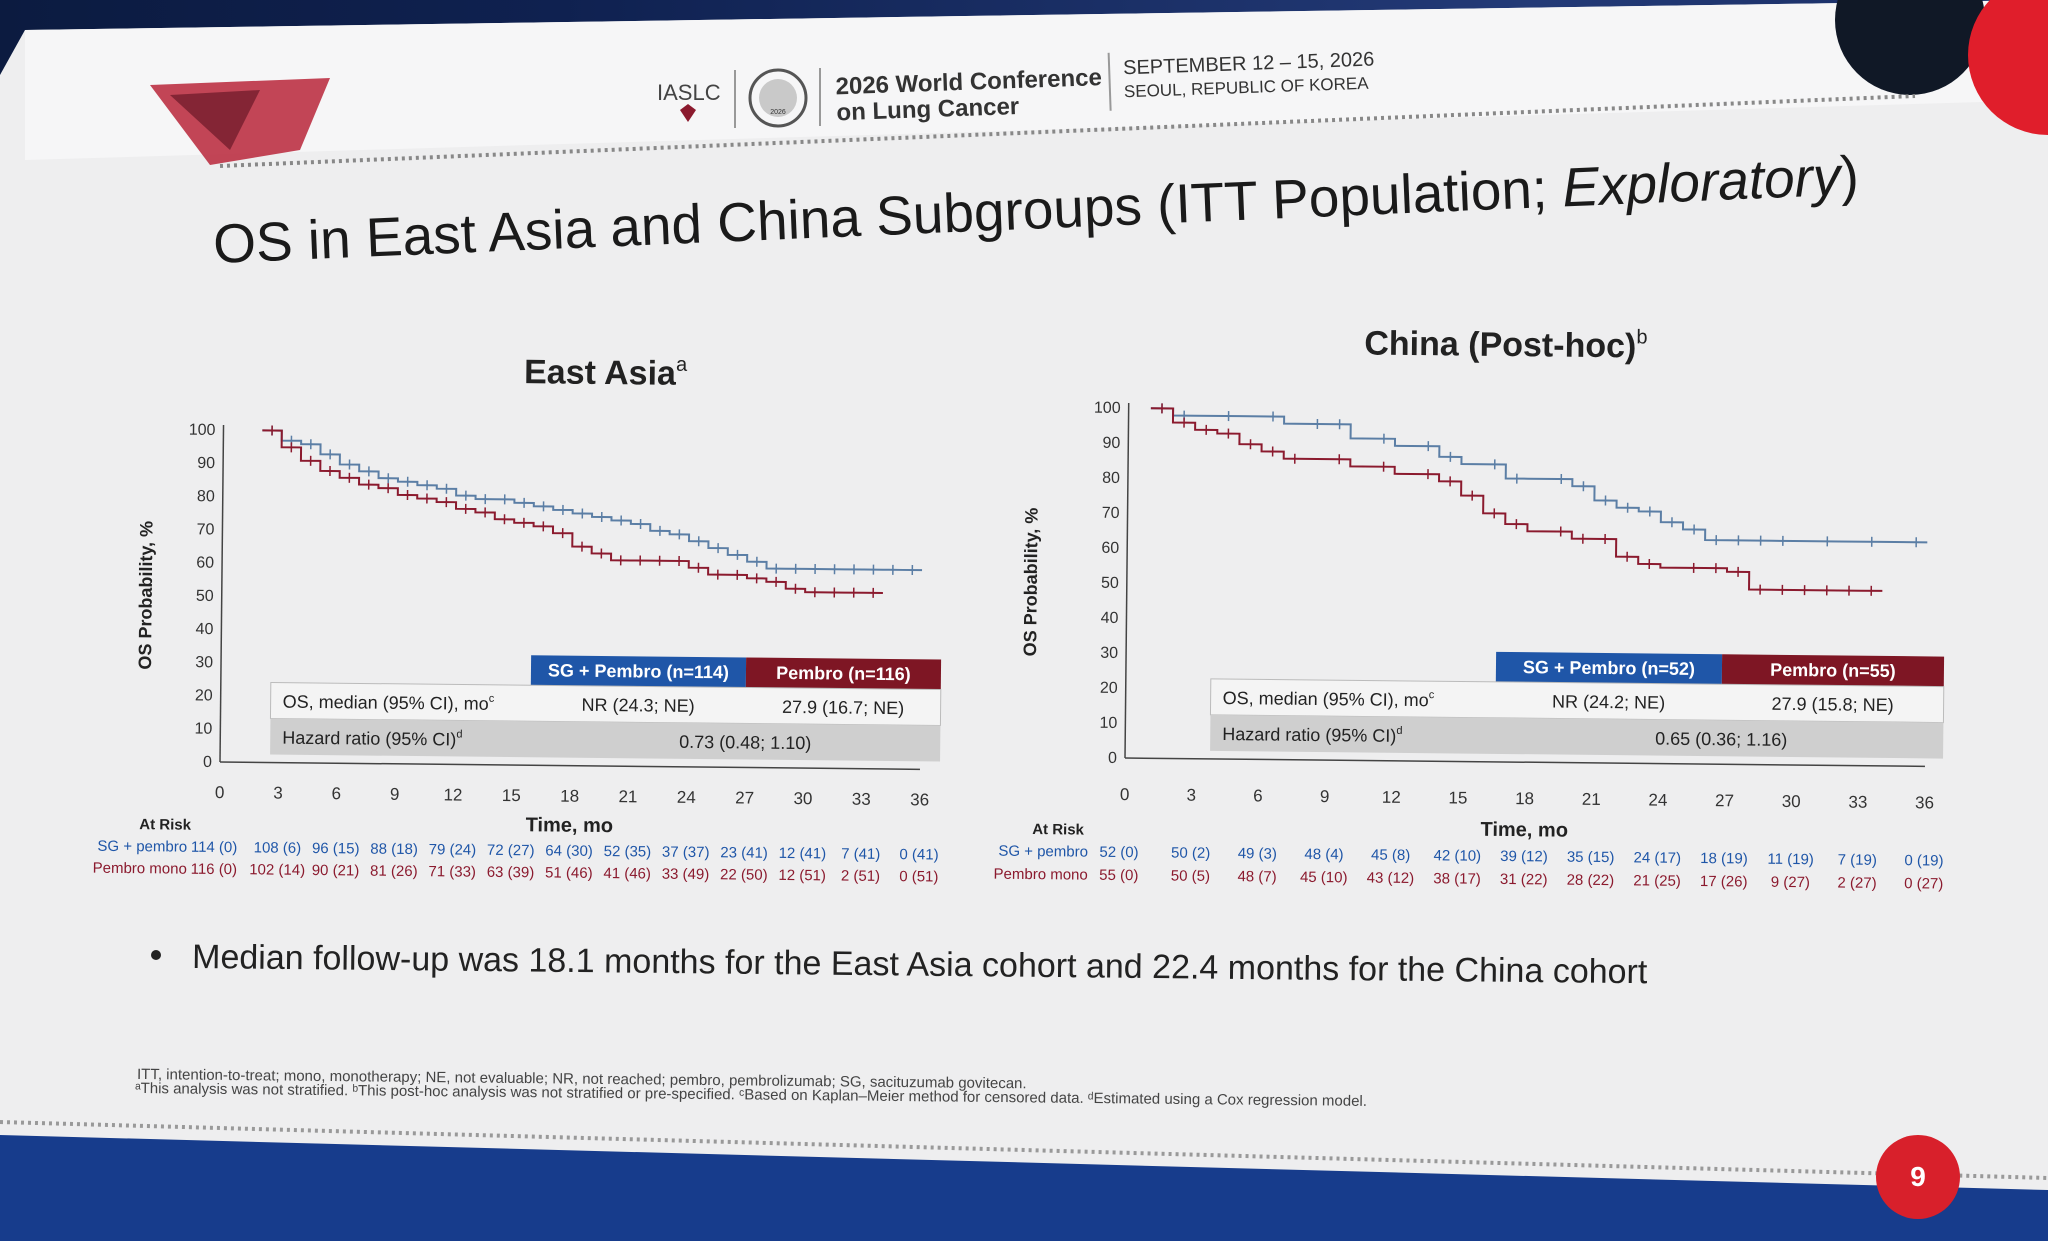 The width and height of the screenshot is (2048, 1241). Describe the element at coordinates (1107, 408) in the screenshot. I see `y-tick-label: 100` at that location.